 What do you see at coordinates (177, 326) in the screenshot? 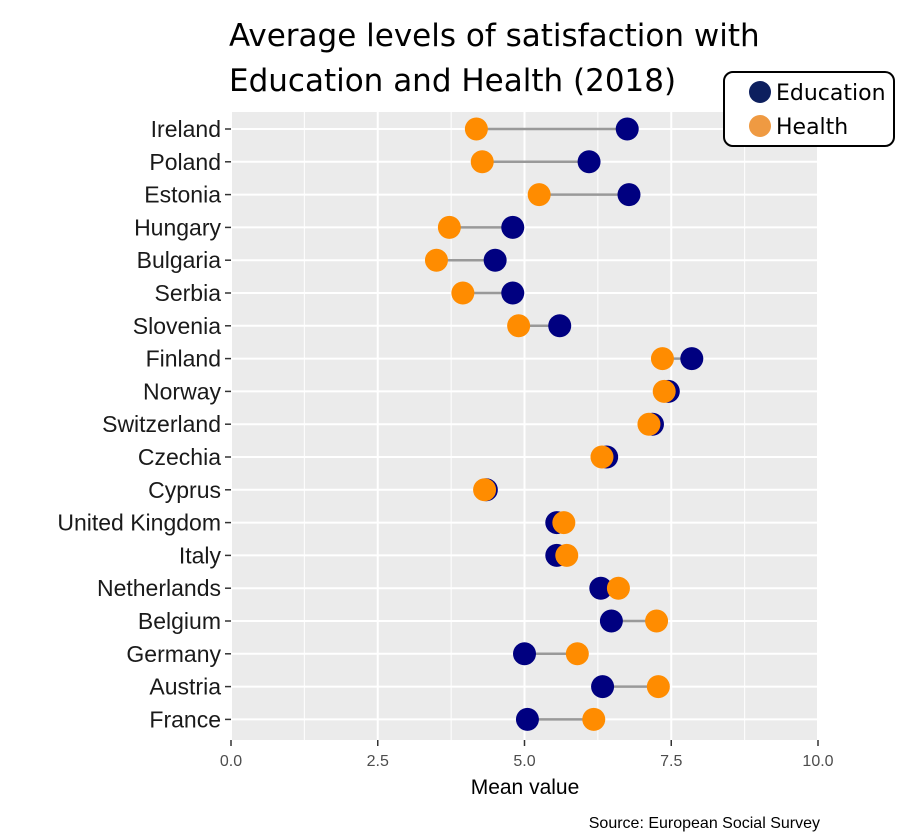
I see `category-label-slovenia: Slovenia` at bounding box center [177, 326].